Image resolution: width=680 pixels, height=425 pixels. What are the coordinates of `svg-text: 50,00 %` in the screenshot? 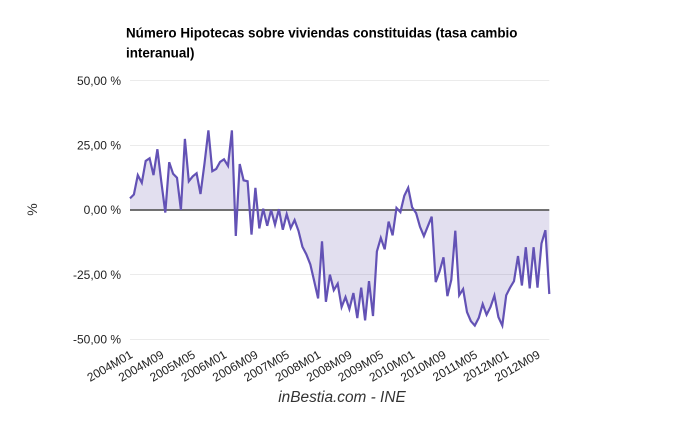 It's located at (99, 81).